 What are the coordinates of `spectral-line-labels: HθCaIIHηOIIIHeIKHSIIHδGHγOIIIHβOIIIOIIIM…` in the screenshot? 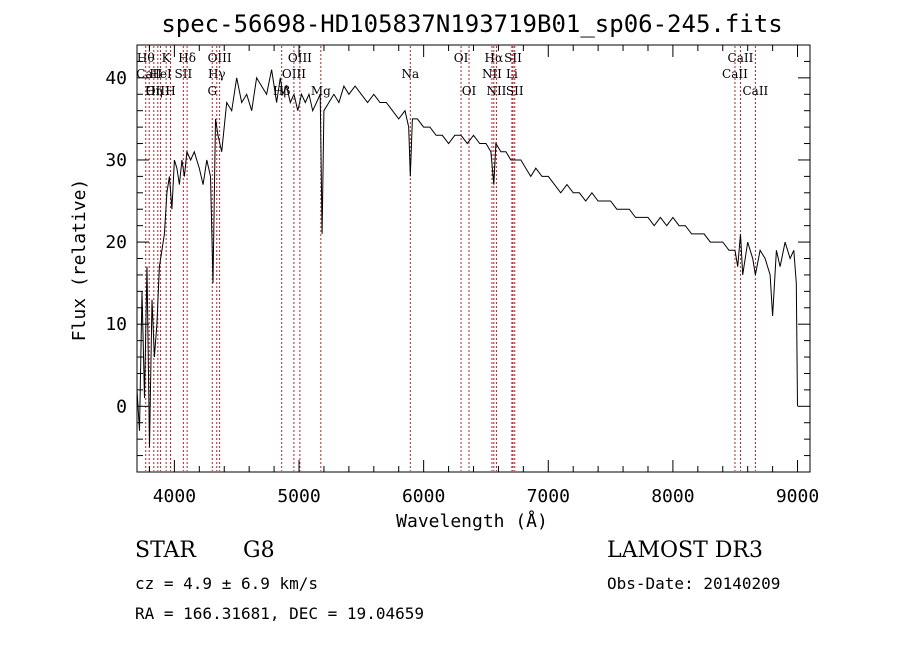 It's located at (452, 74).